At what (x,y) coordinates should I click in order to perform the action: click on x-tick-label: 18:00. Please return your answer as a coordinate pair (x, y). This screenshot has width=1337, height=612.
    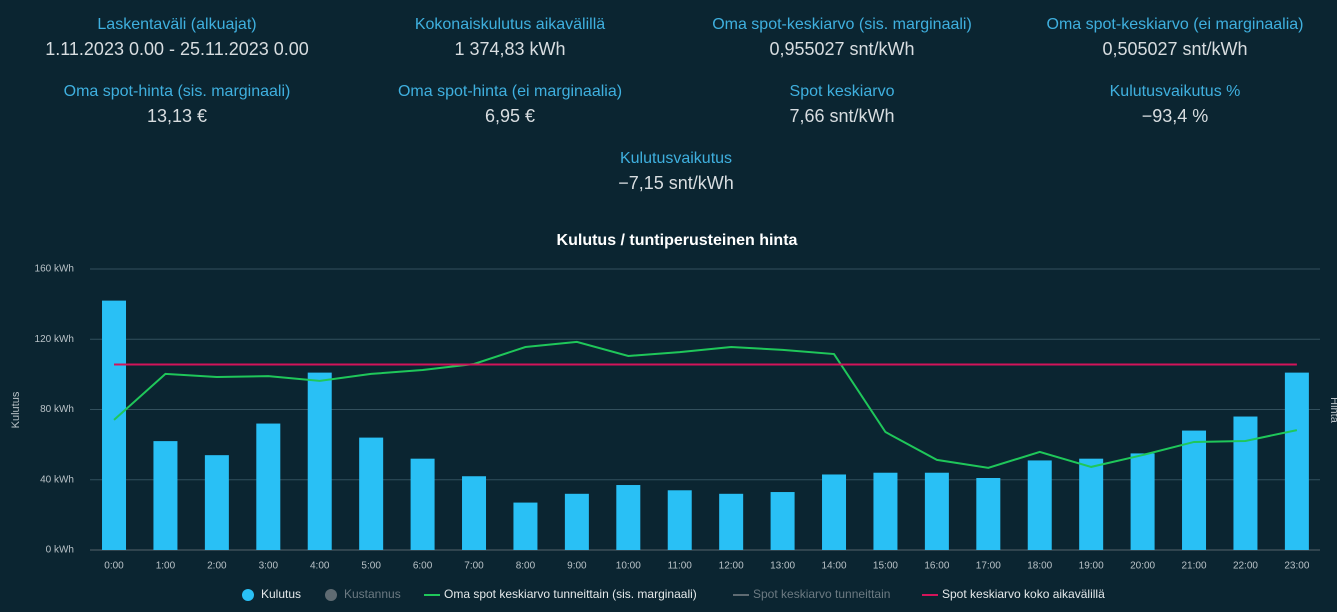
    Looking at the image, I should click on (1039, 566).